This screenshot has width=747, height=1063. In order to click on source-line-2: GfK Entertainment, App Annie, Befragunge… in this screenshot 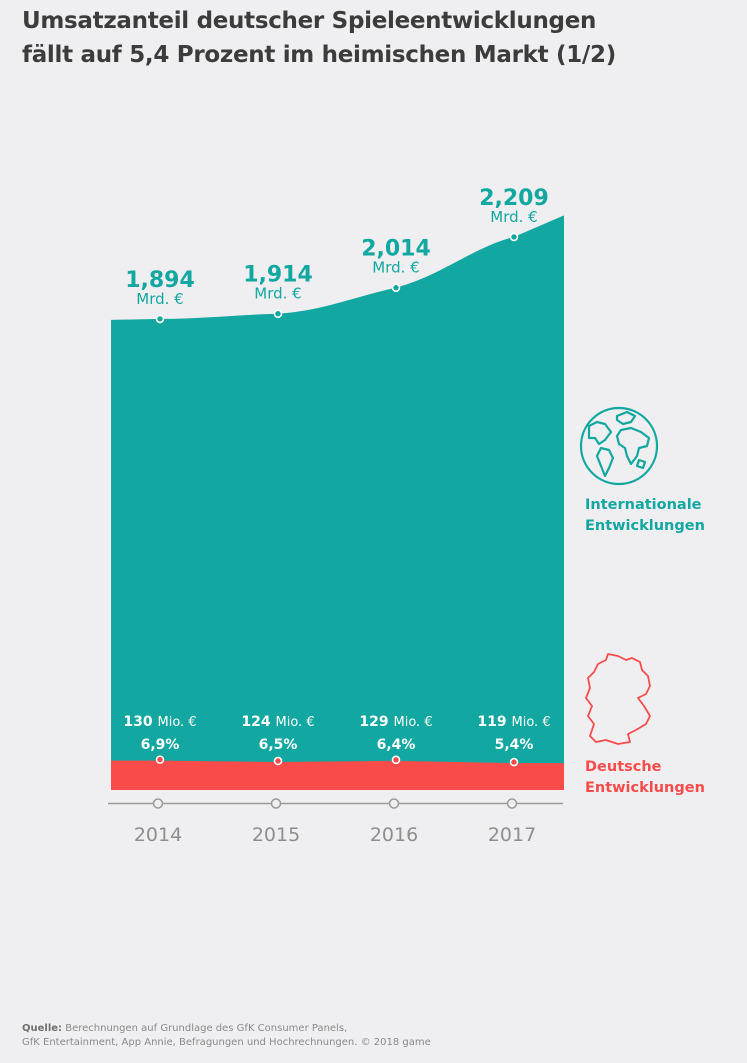, I will do `click(226, 1042)`.